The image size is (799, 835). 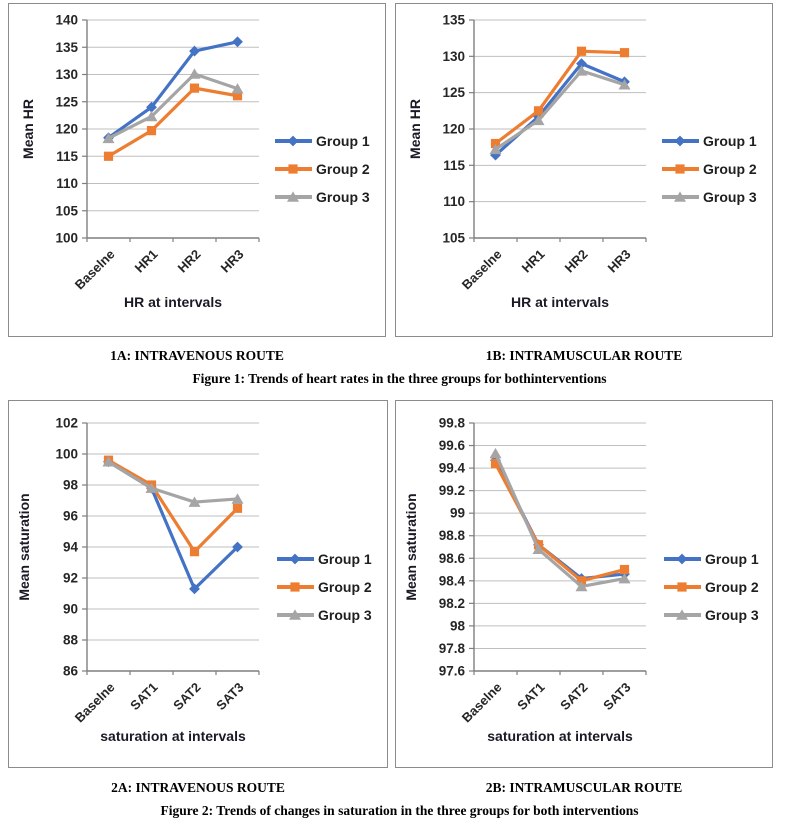 I want to click on y-tick-label: 99.4, so click(x=452, y=468).